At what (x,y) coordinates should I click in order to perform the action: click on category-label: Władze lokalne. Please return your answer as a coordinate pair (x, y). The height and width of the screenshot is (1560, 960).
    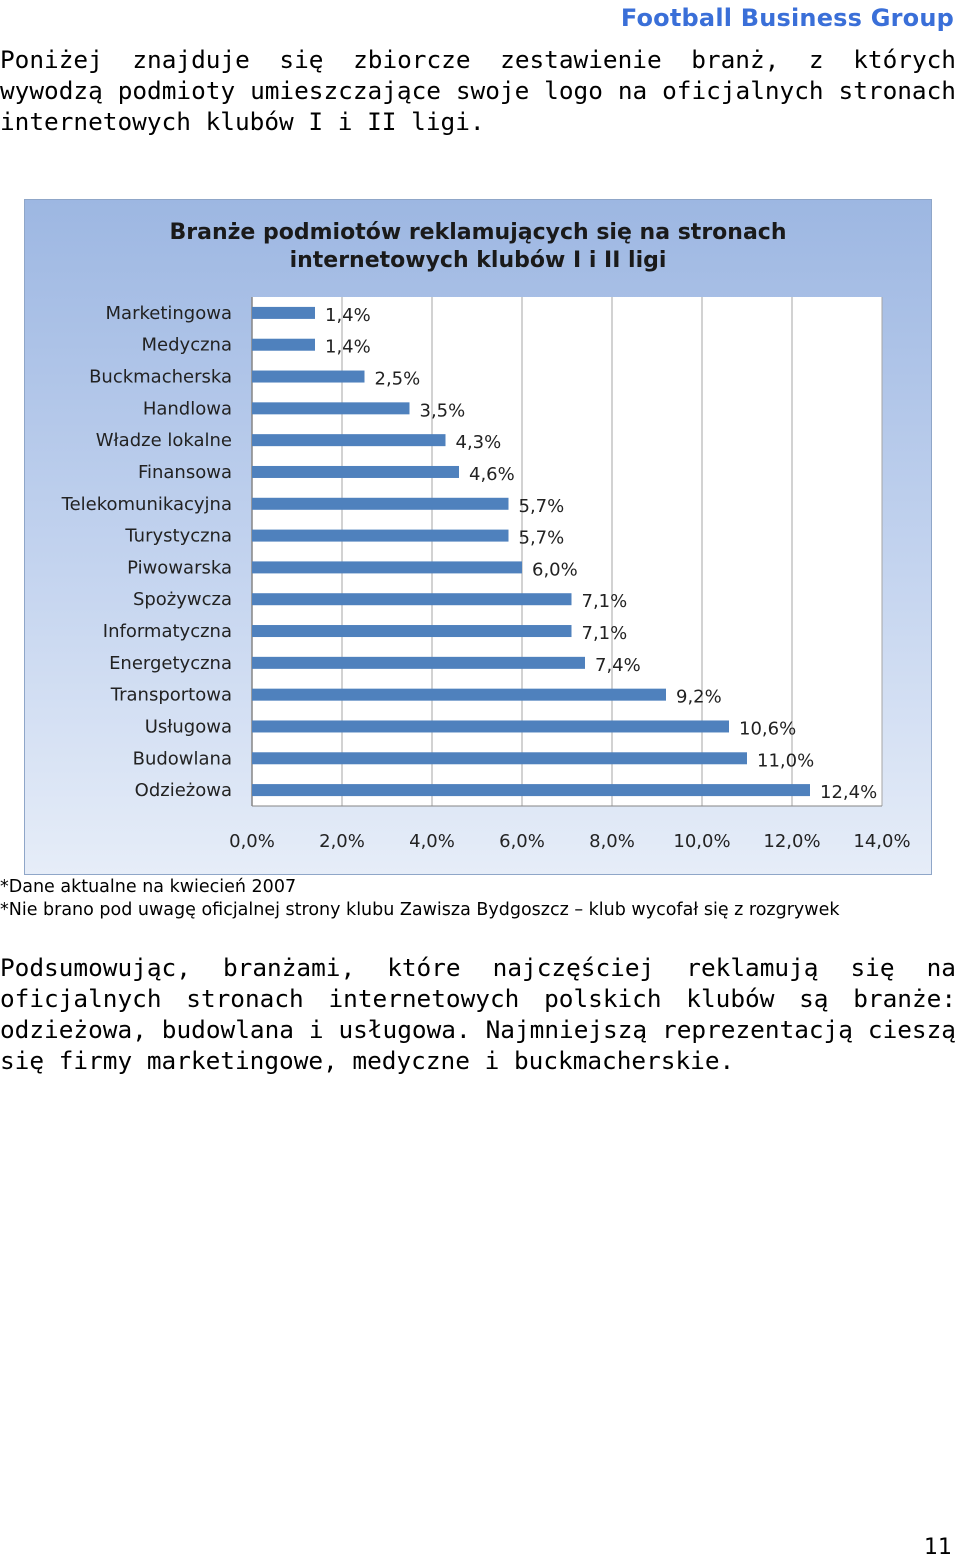
    Looking at the image, I should click on (164, 440).